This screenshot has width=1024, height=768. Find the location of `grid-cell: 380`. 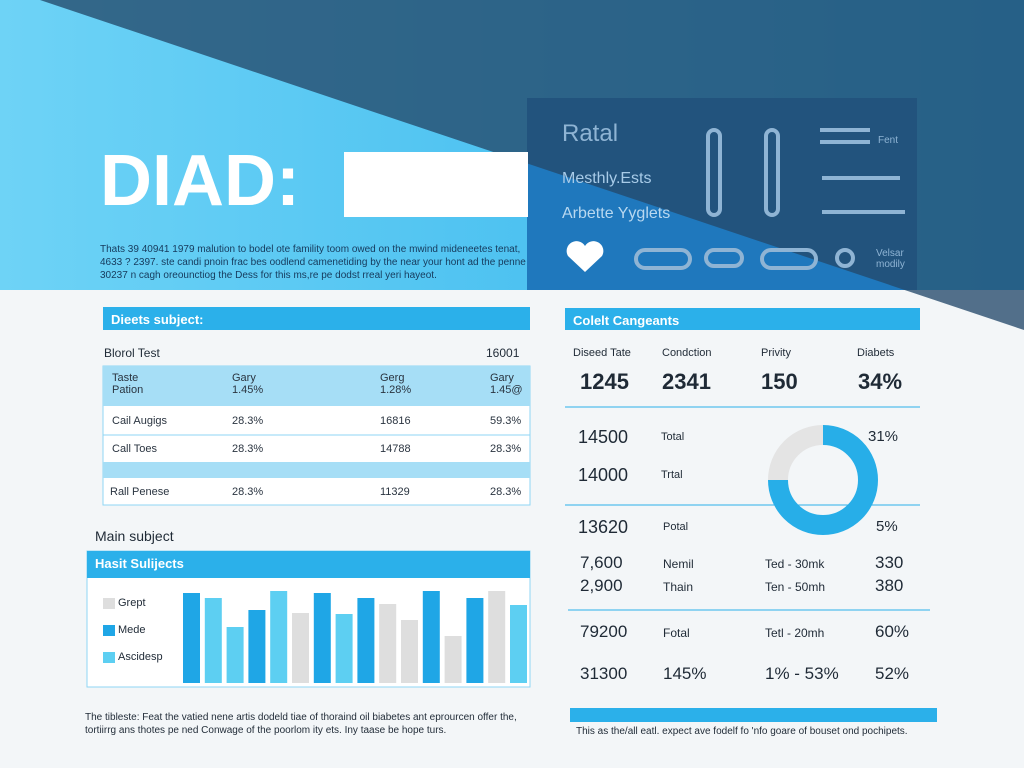

grid-cell: 380 is located at coordinates (889, 585).